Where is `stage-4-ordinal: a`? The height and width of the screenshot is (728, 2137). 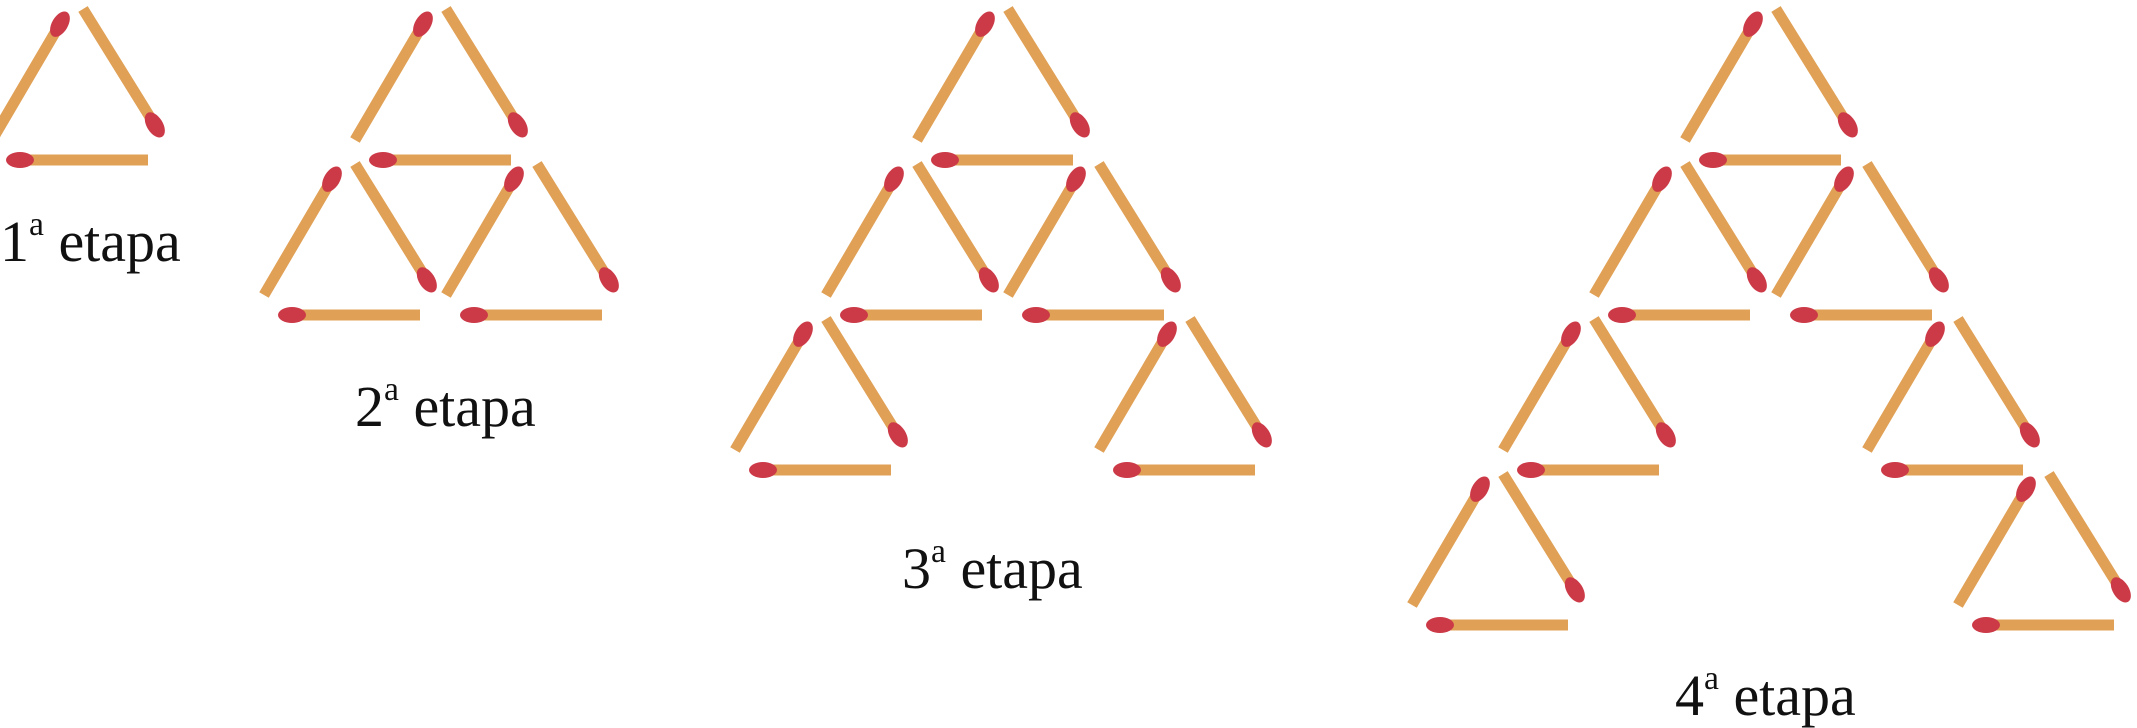 stage-4-ordinal: a is located at coordinates (1711, 678).